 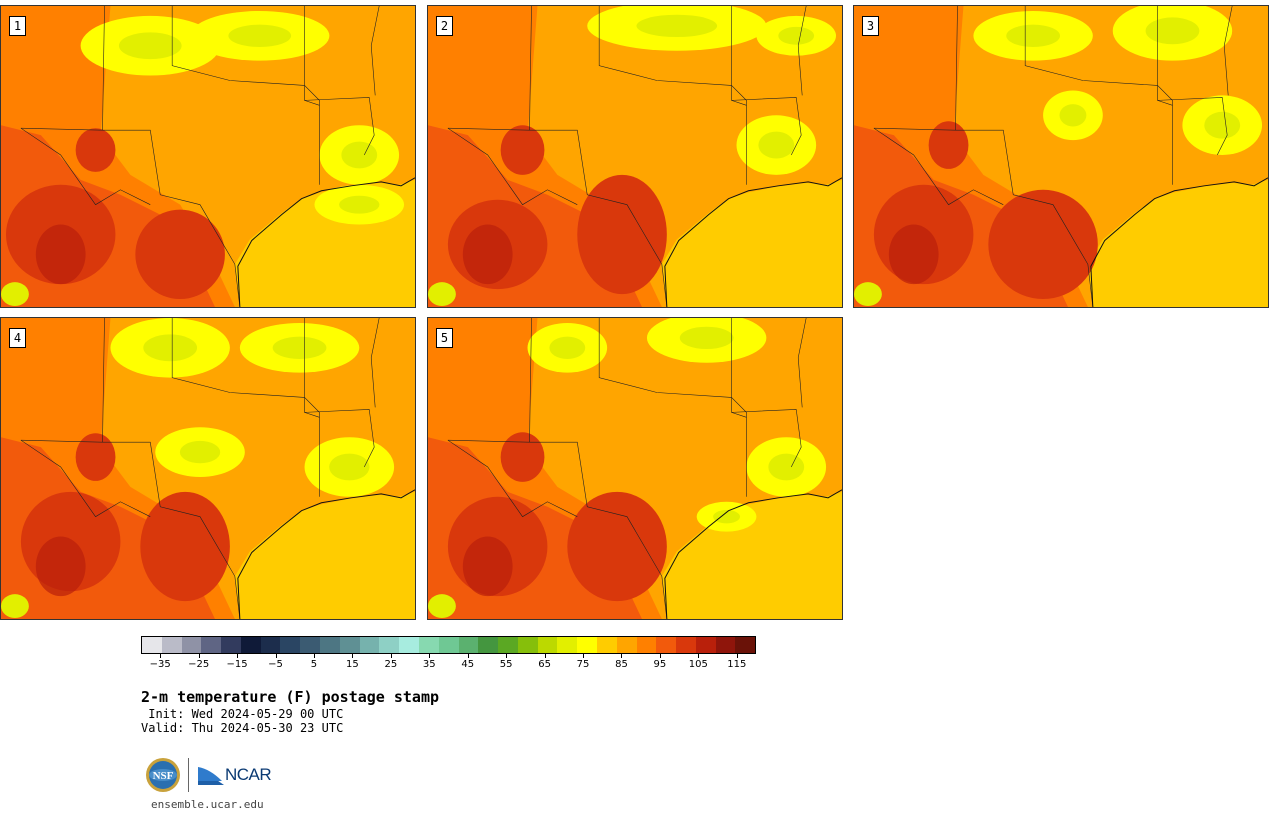 I want to click on member-label-5: 5, so click(x=444, y=338).